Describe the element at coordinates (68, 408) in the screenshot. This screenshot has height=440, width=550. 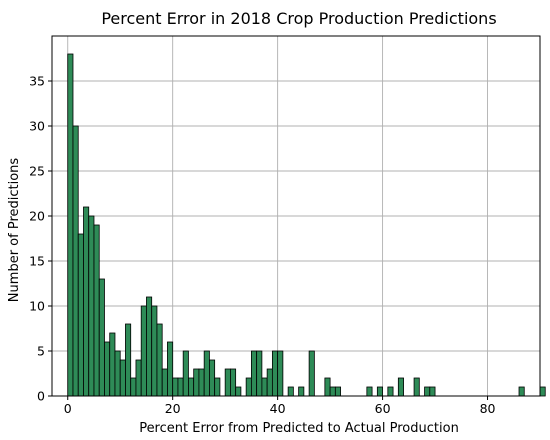
I see `x-tick-label: 0` at that location.